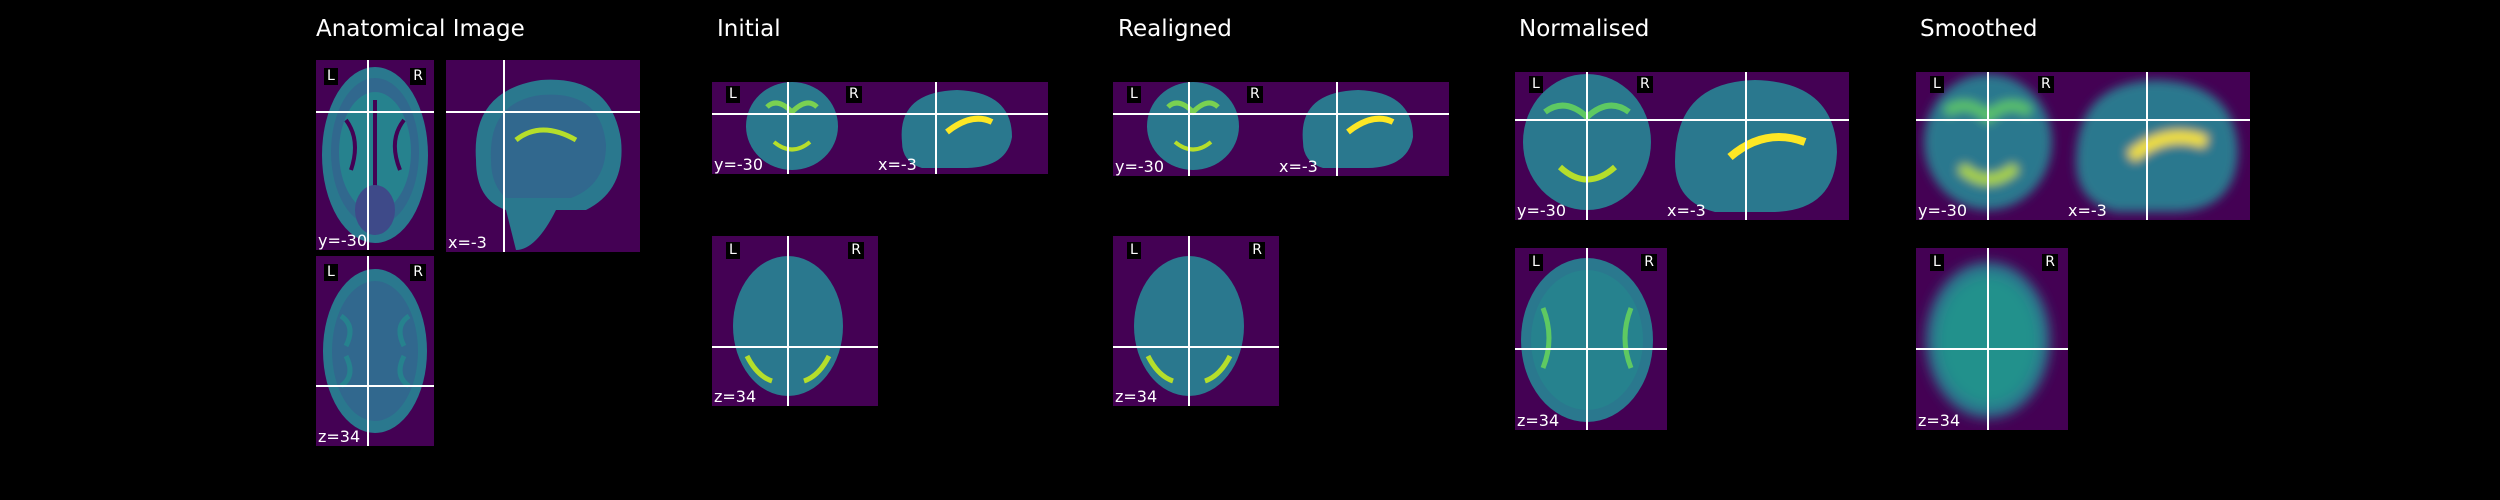 This screenshot has width=2500, height=500. I want to click on smoothed-top-view: L R y=-30 x=-3, so click(2083, 146).